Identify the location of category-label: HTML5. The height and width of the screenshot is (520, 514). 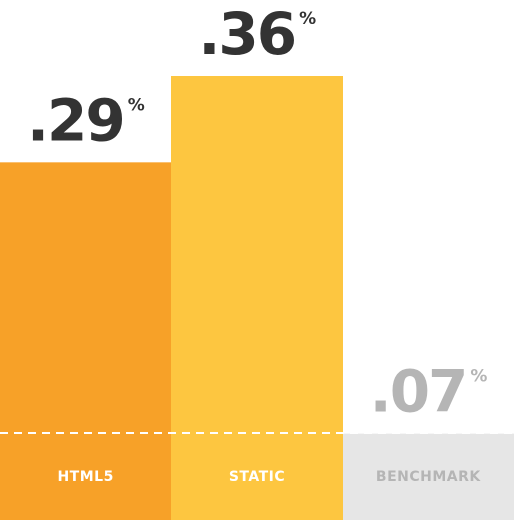
(85, 477).